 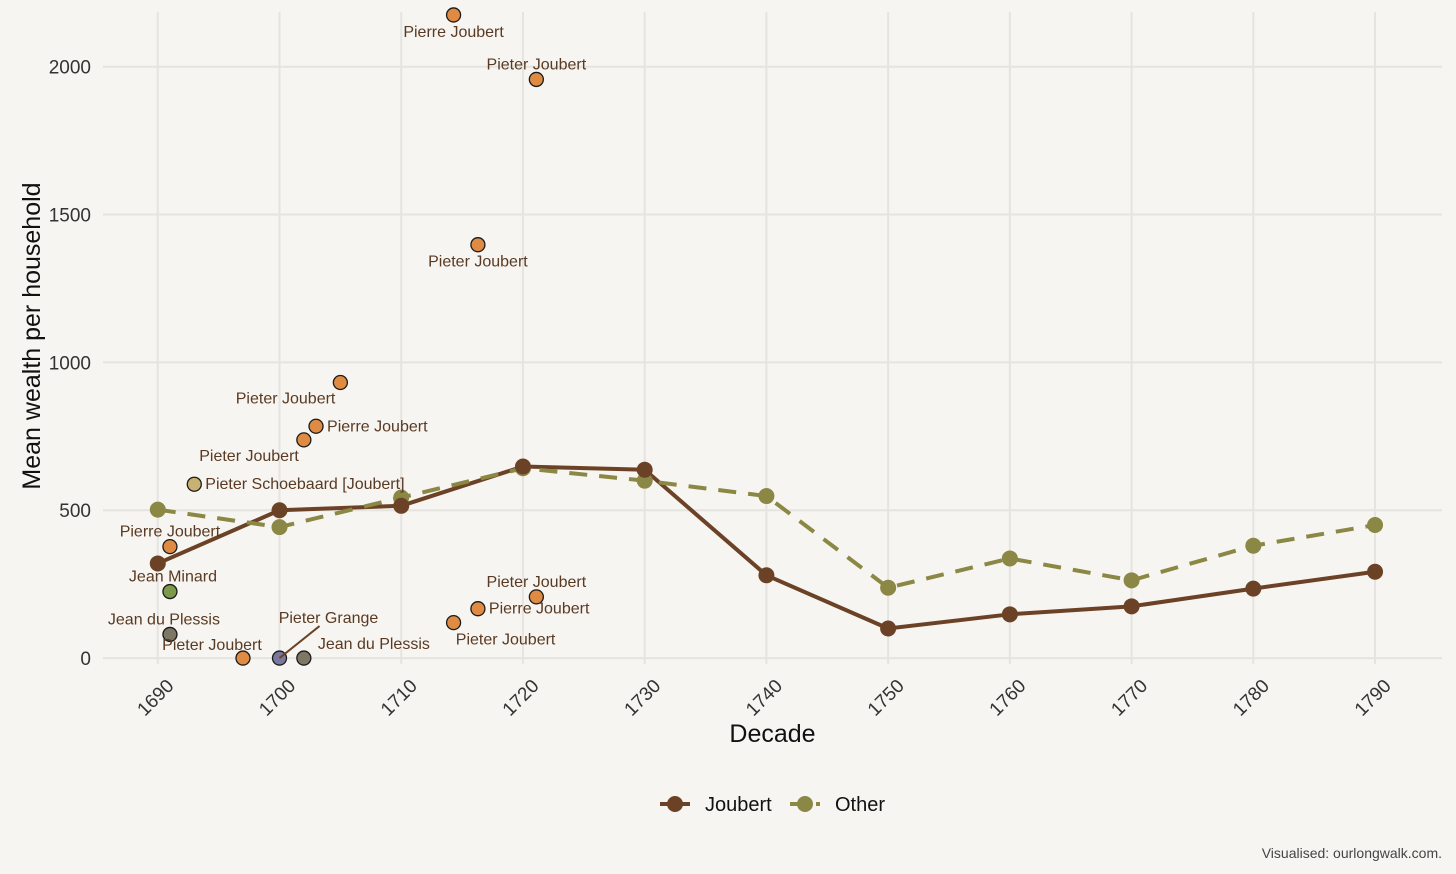 I want to click on x-tick-label: 1780, so click(x=1251, y=698).